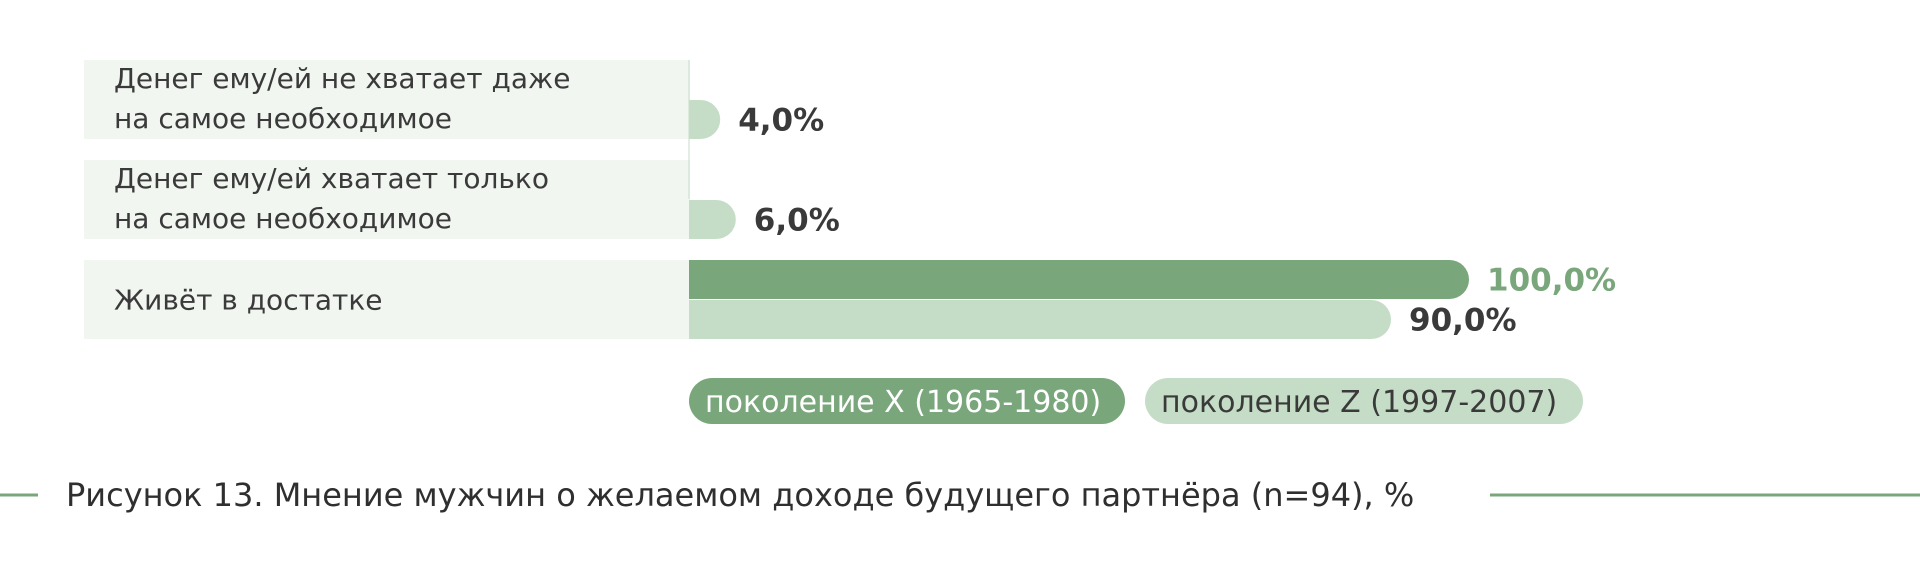  Describe the element at coordinates (797, 221) in the screenshot. I see `value-label: 6,0%` at that location.